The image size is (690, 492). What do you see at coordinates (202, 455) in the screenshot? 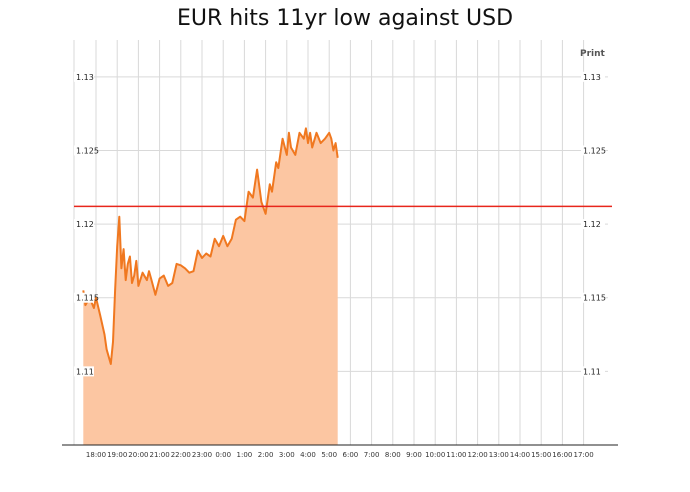
I see `x-tick-label: 23:00` at bounding box center [202, 455].